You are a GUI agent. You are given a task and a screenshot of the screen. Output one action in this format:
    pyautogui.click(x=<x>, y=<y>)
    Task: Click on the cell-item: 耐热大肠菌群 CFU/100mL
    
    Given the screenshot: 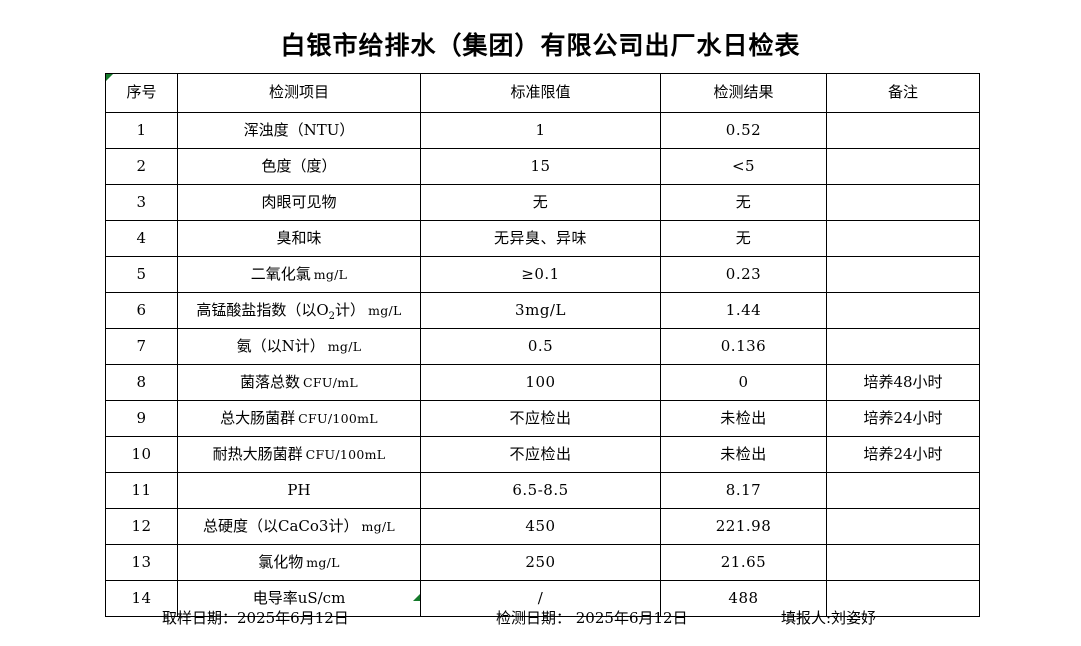 What is the action you would take?
    pyautogui.click(x=299, y=454)
    